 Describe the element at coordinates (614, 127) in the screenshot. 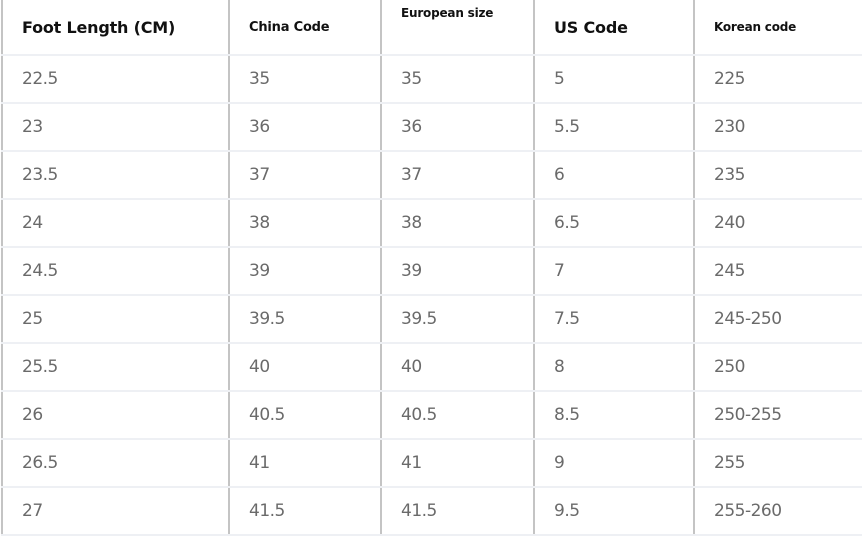

I see `us-code-cell: 5.5` at that location.